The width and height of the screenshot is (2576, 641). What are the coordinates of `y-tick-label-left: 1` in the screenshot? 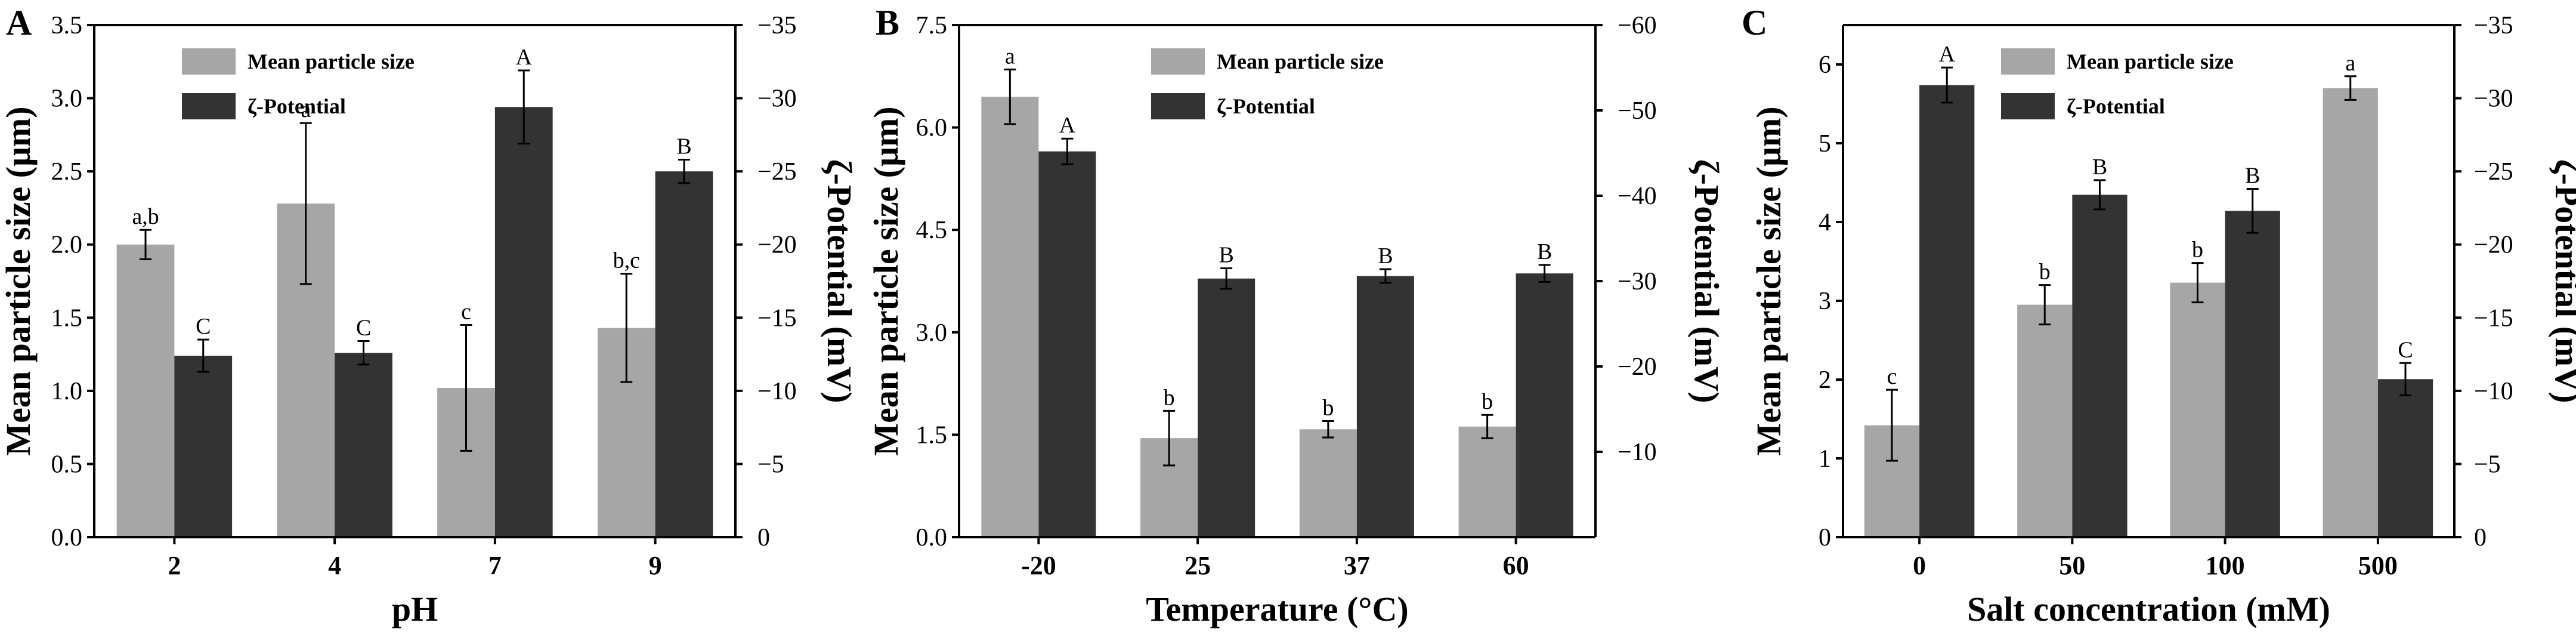 It's located at (1825, 459).